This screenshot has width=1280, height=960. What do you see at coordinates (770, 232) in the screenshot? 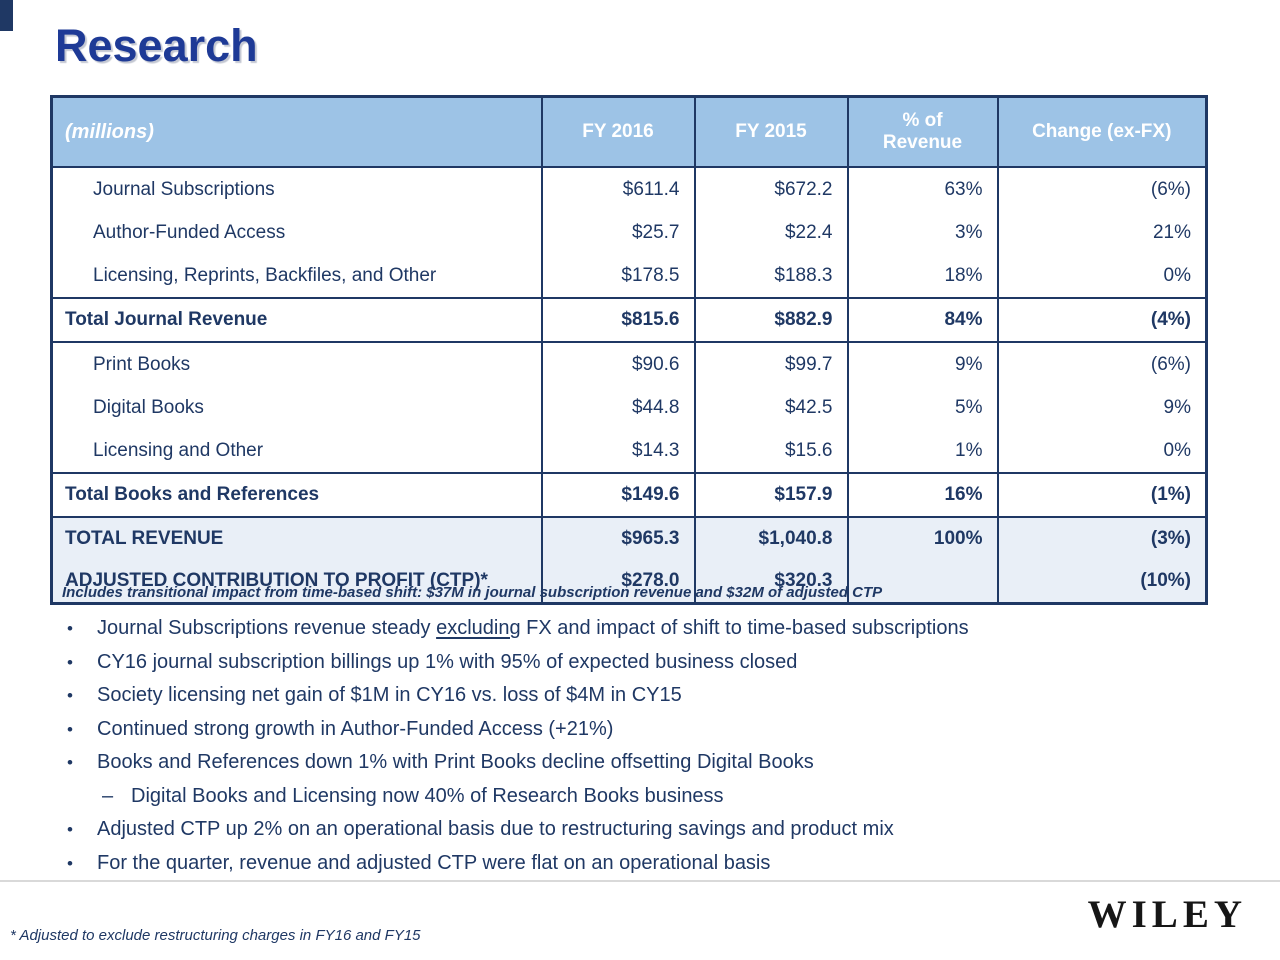
I see `cell-fy2015: $22.4` at bounding box center [770, 232].